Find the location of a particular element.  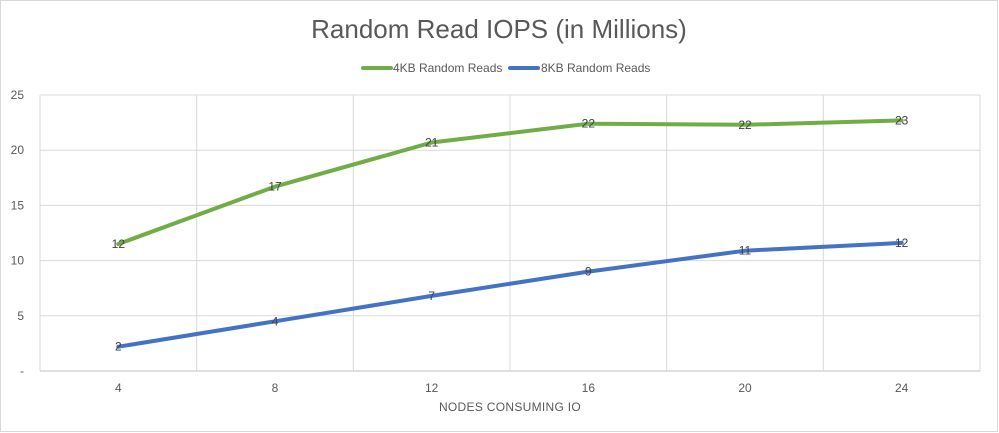

chart-title: Random Read IOPS (in Millions) is located at coordinates (499, 29).